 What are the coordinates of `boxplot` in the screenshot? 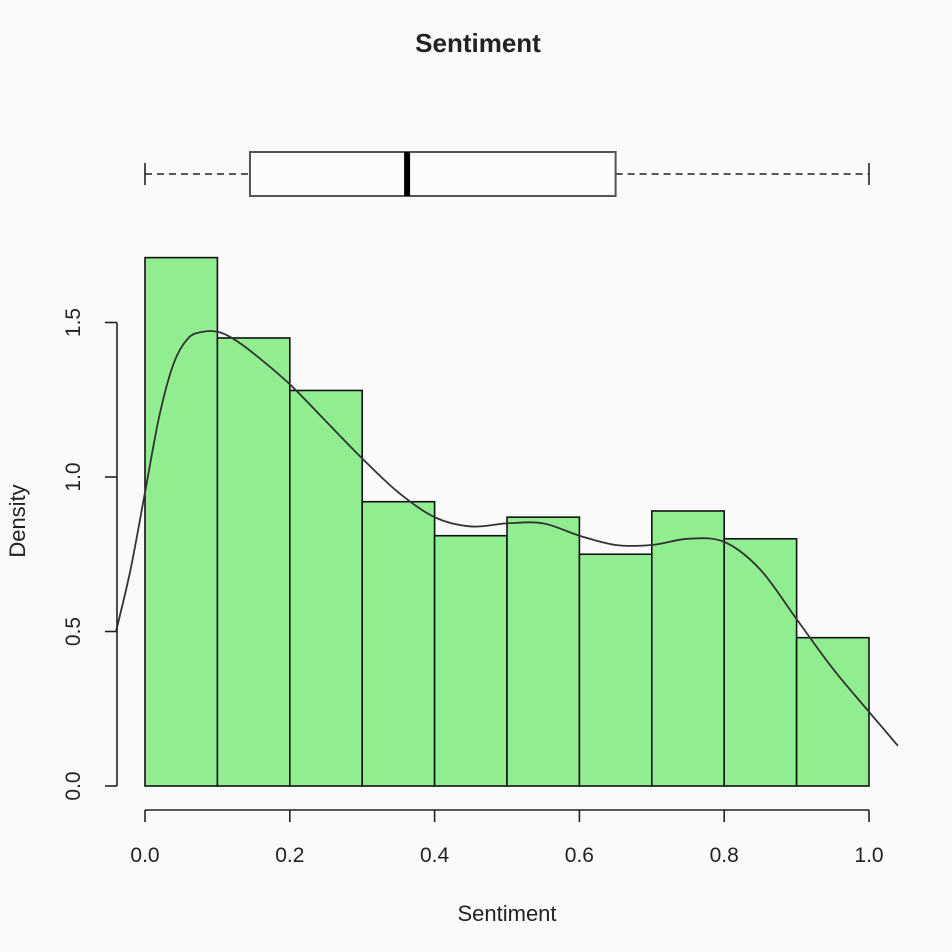 It's located at (507, 174).